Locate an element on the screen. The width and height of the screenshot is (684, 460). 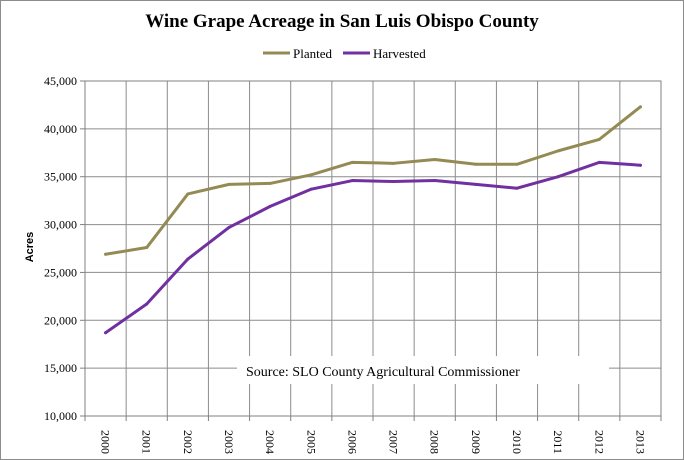
y-tick-label: 45,000 is located at coordinates (60, 81).